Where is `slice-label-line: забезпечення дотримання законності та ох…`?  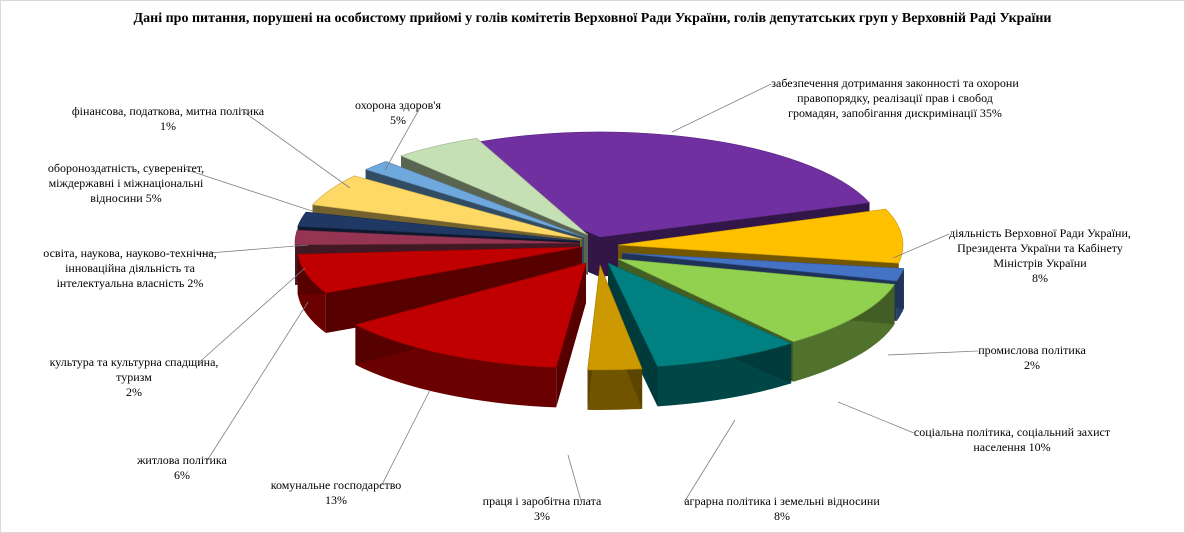
slice-label-line: забезпечення дотримання законності та ох… is located at coordinates (895, 83).